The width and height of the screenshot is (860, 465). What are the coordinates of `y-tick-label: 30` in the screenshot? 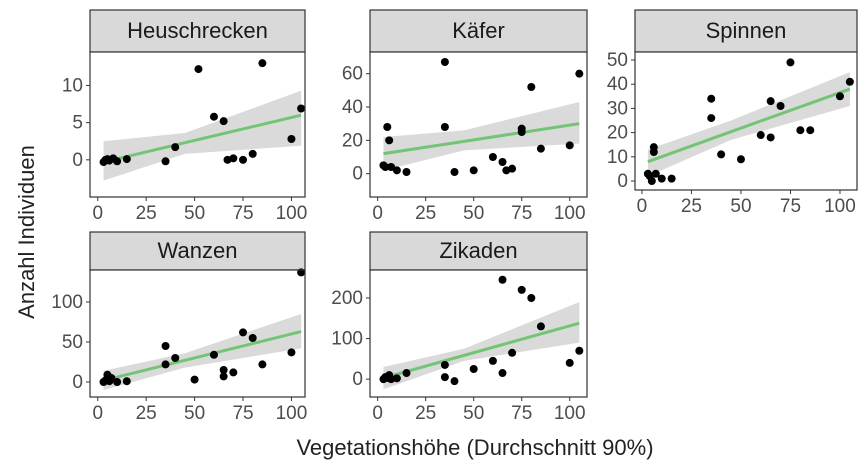 It's located at (617, 108).